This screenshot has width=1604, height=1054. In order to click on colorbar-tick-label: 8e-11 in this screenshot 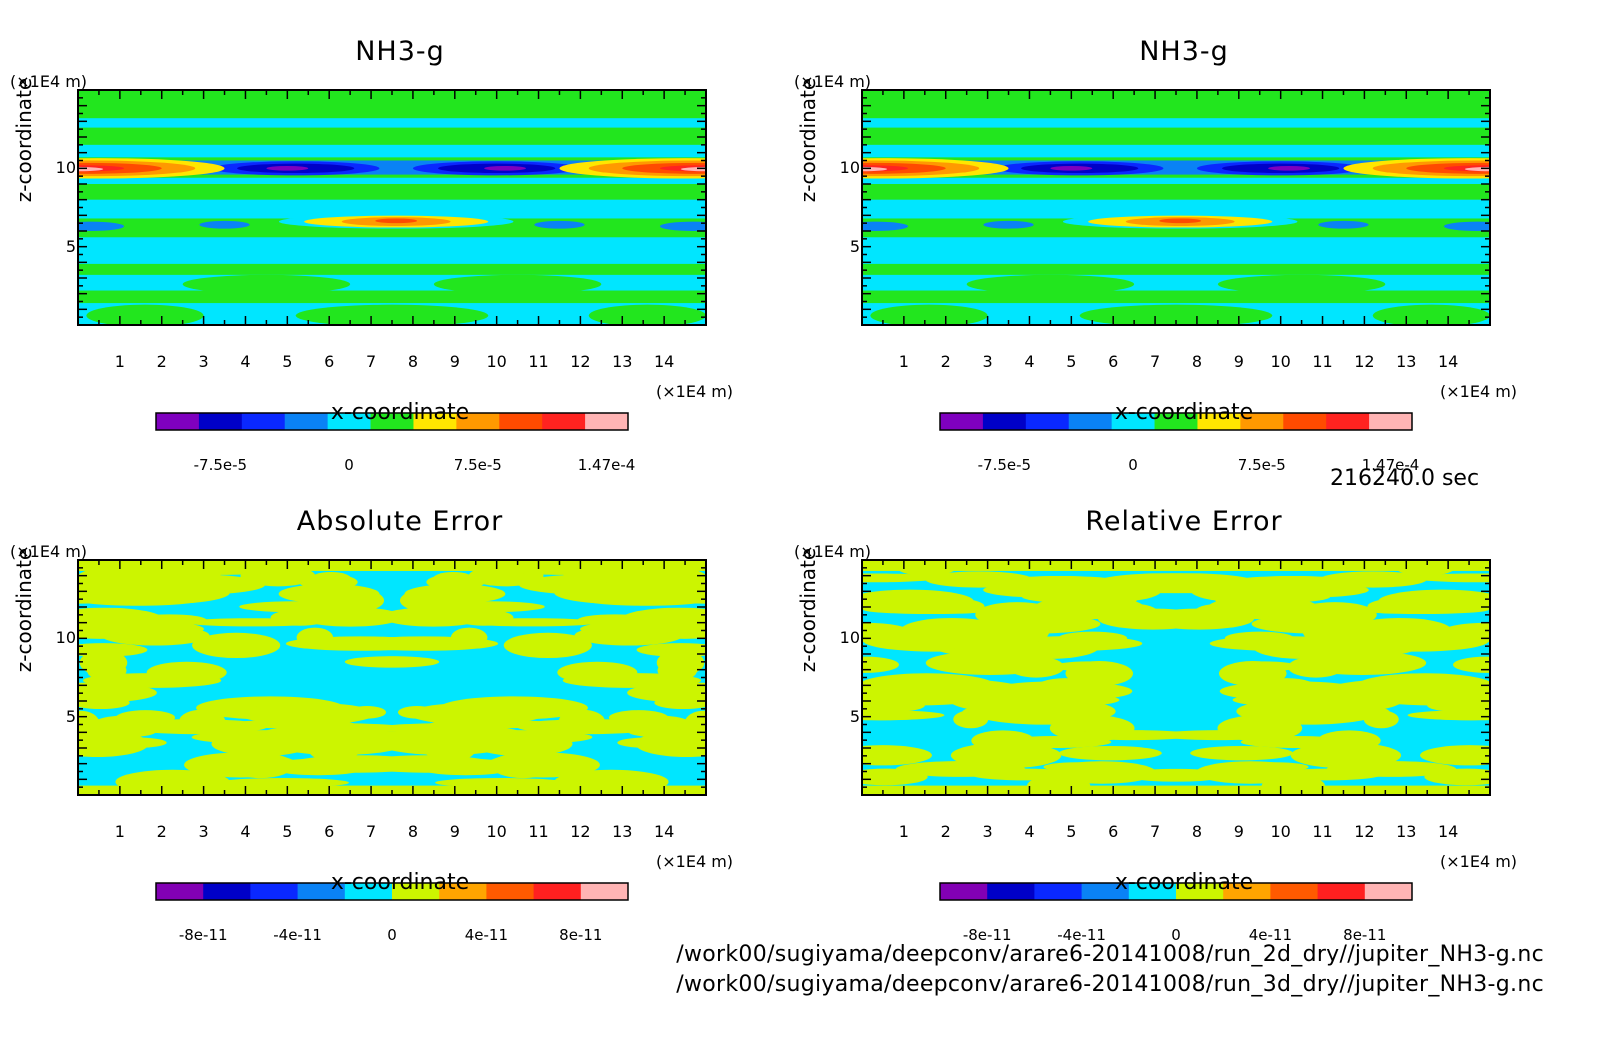, I will do `click(1365, 935)`.